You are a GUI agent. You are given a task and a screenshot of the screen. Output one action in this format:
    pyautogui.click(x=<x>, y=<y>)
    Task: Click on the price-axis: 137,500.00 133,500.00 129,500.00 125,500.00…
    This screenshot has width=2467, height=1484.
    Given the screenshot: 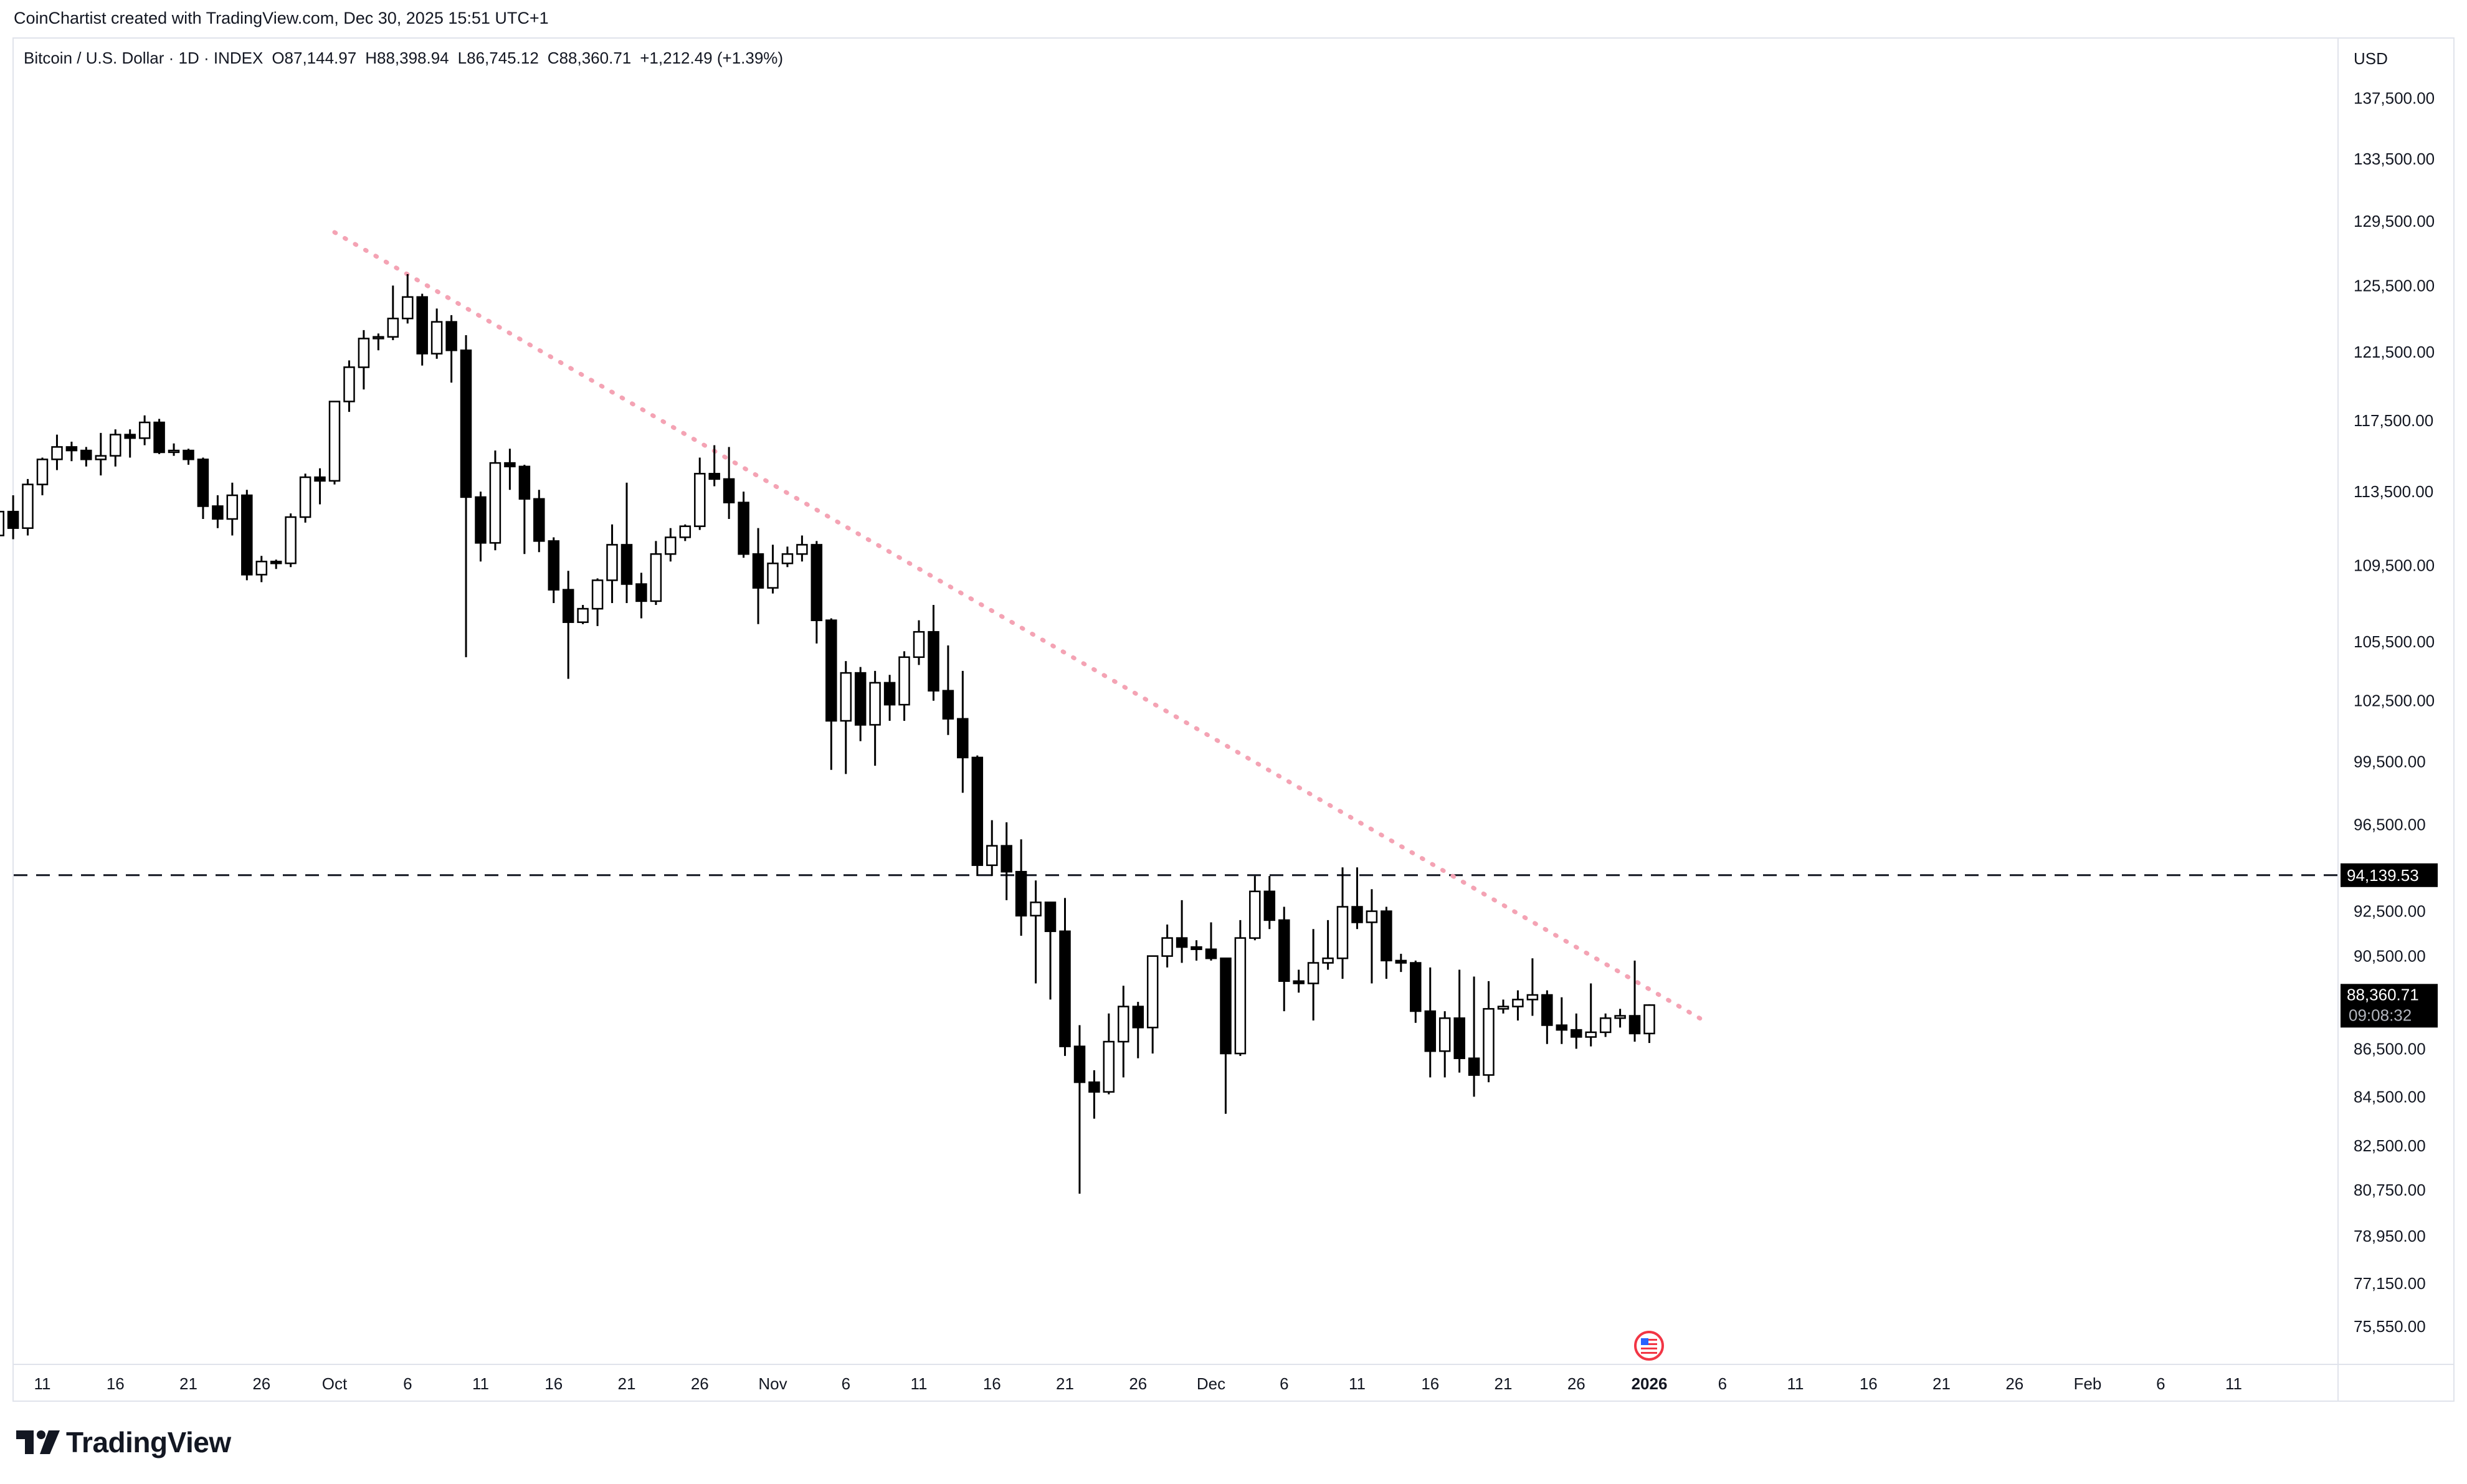 What is the action you would take?
    pyautogui.click(x=2394, y=712)
    